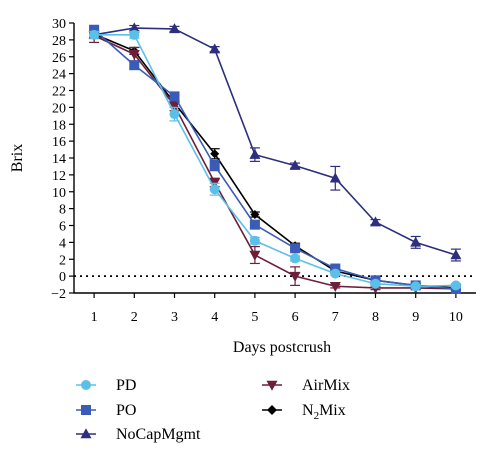 This screenshot has height=461, width=500. What do you see at coordinates (59, 24) in the screenshot?
I see `y-tick-label: 30` at bounding box center [59, 24].